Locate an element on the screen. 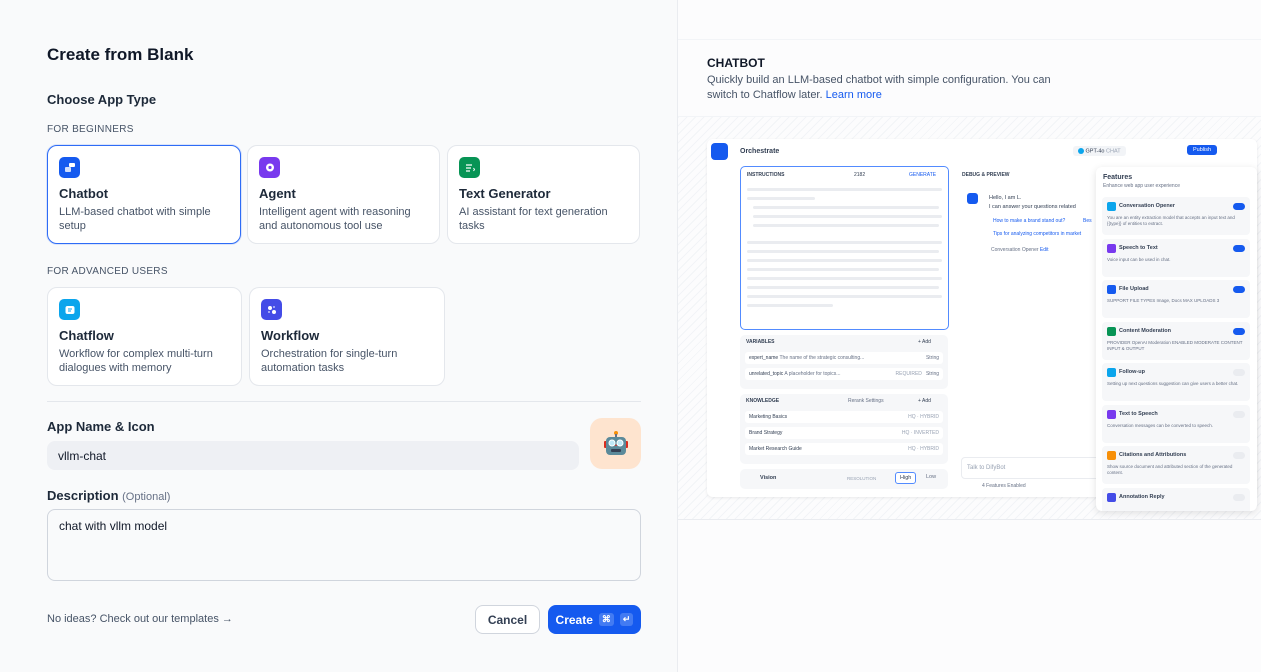 The image size is (1261, 672). feature-name: File Upload is located at coordinates (1134, 289).